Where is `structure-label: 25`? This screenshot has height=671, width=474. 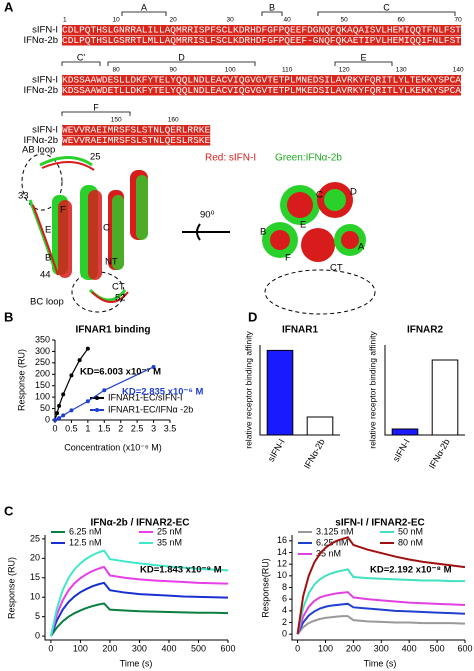 structure-label: 25 is located at coordinates (95, 157).